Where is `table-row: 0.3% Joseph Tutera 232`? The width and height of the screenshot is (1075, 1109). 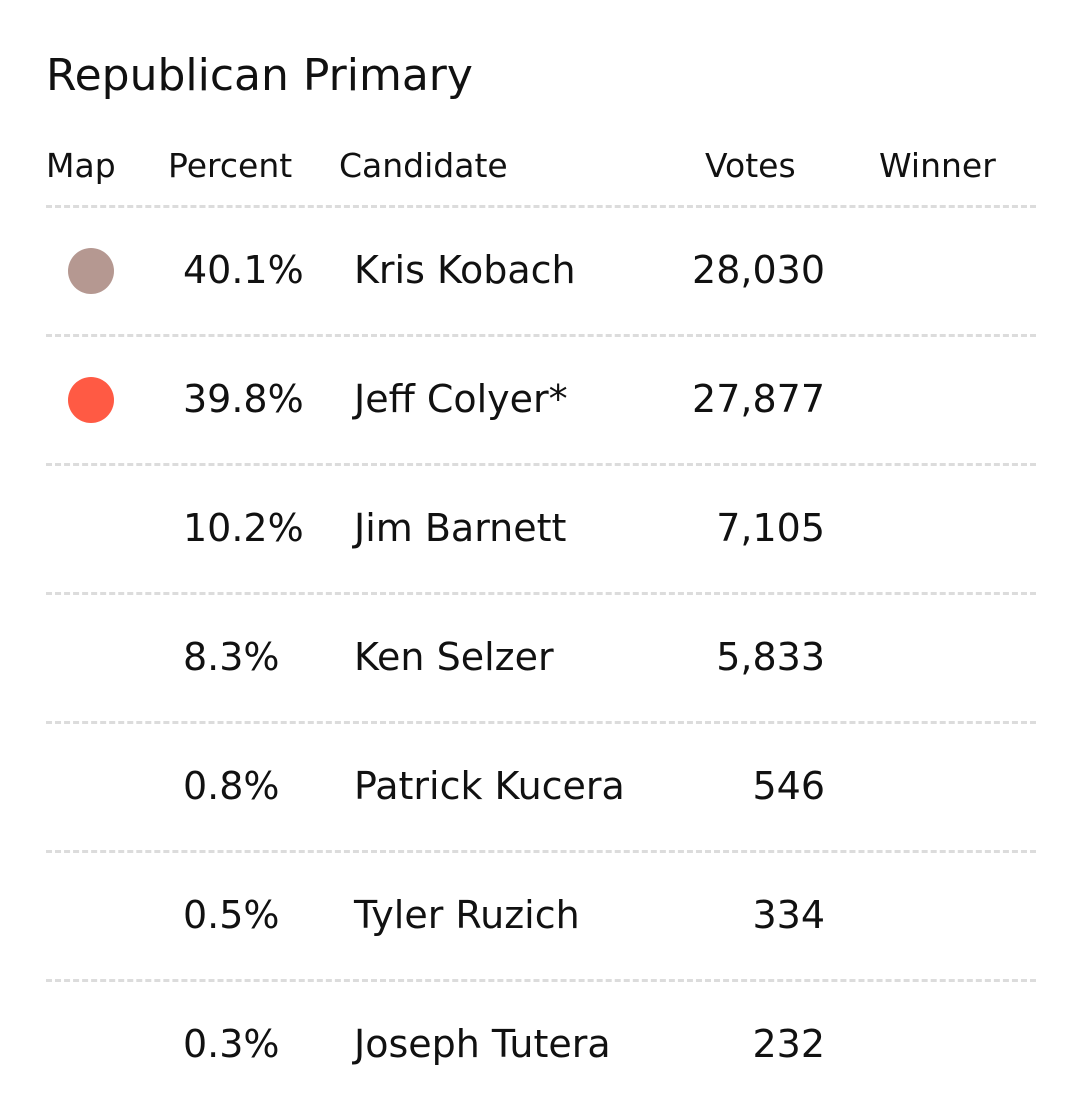
table-row: 0.3% Joseph Tutera 232 is located at coordinates (537, 1044).